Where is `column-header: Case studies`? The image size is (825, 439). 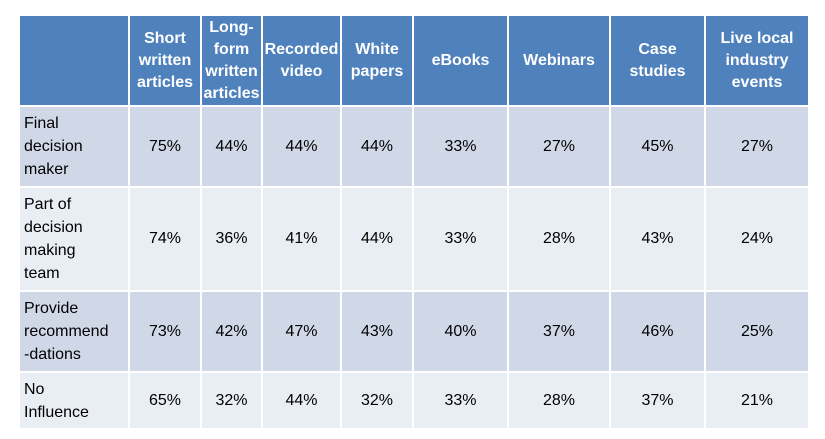
column-header: Case studies is located at coordinates (657, 60).